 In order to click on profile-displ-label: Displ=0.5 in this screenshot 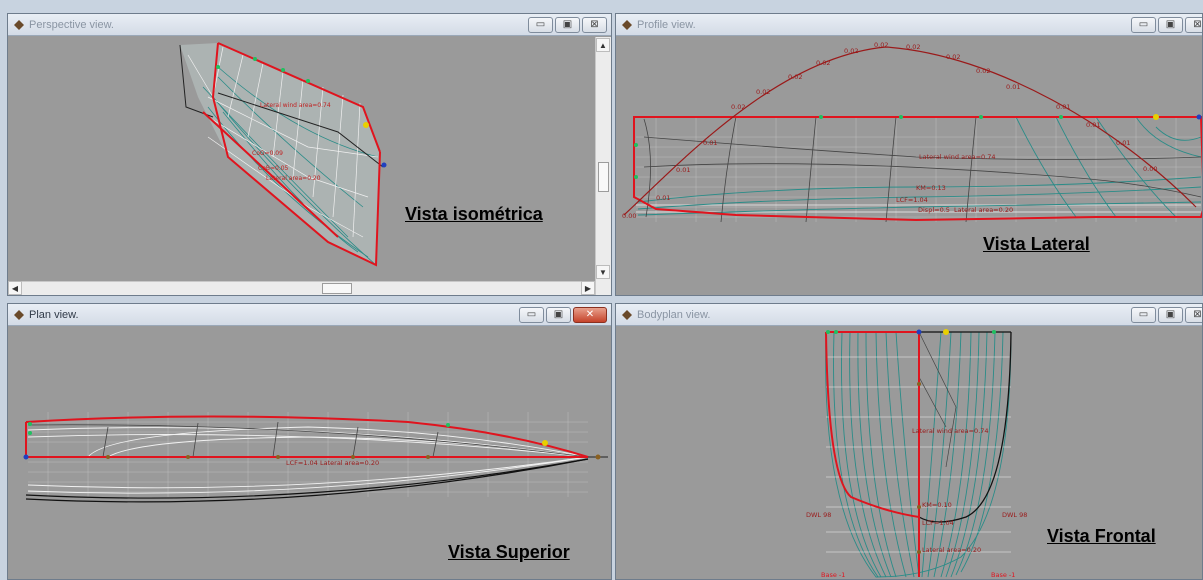, I will do `click(934, 210)`.